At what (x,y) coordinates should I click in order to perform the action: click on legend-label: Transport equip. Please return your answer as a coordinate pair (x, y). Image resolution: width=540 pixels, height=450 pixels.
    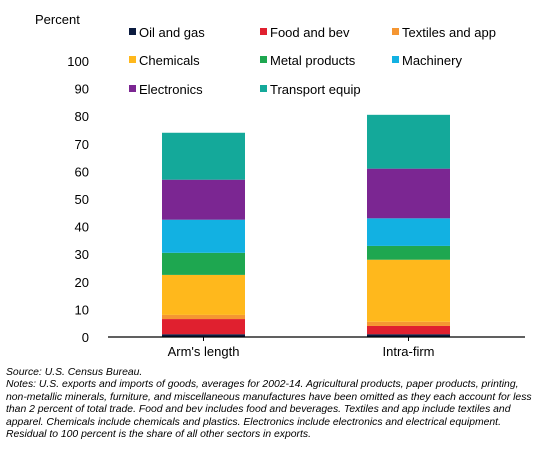
    Looking at the image, I should click on (315, 89).